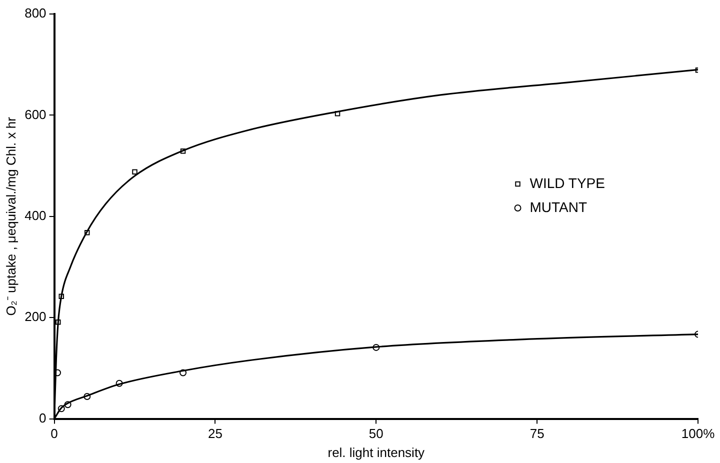  I want to click on x-tick-label: 75, so click(537, 434).